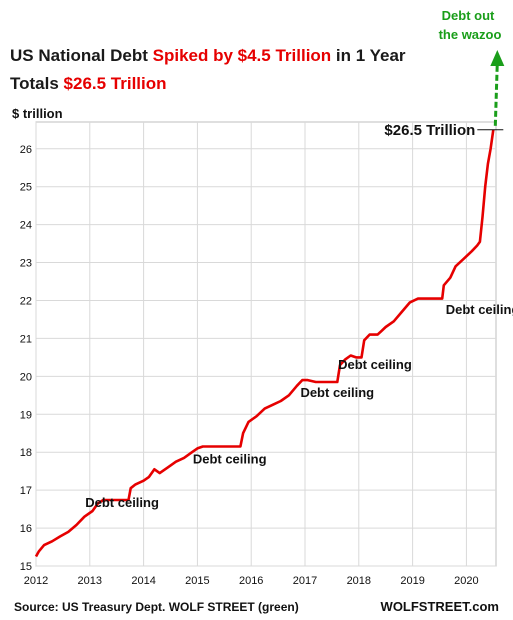 The height and width of the screenshot is (620, 513). What do you see at coordinates (412, 581) in the screenshot?
I see `x-tick-label: 2019` at bounding box center [412, 581].